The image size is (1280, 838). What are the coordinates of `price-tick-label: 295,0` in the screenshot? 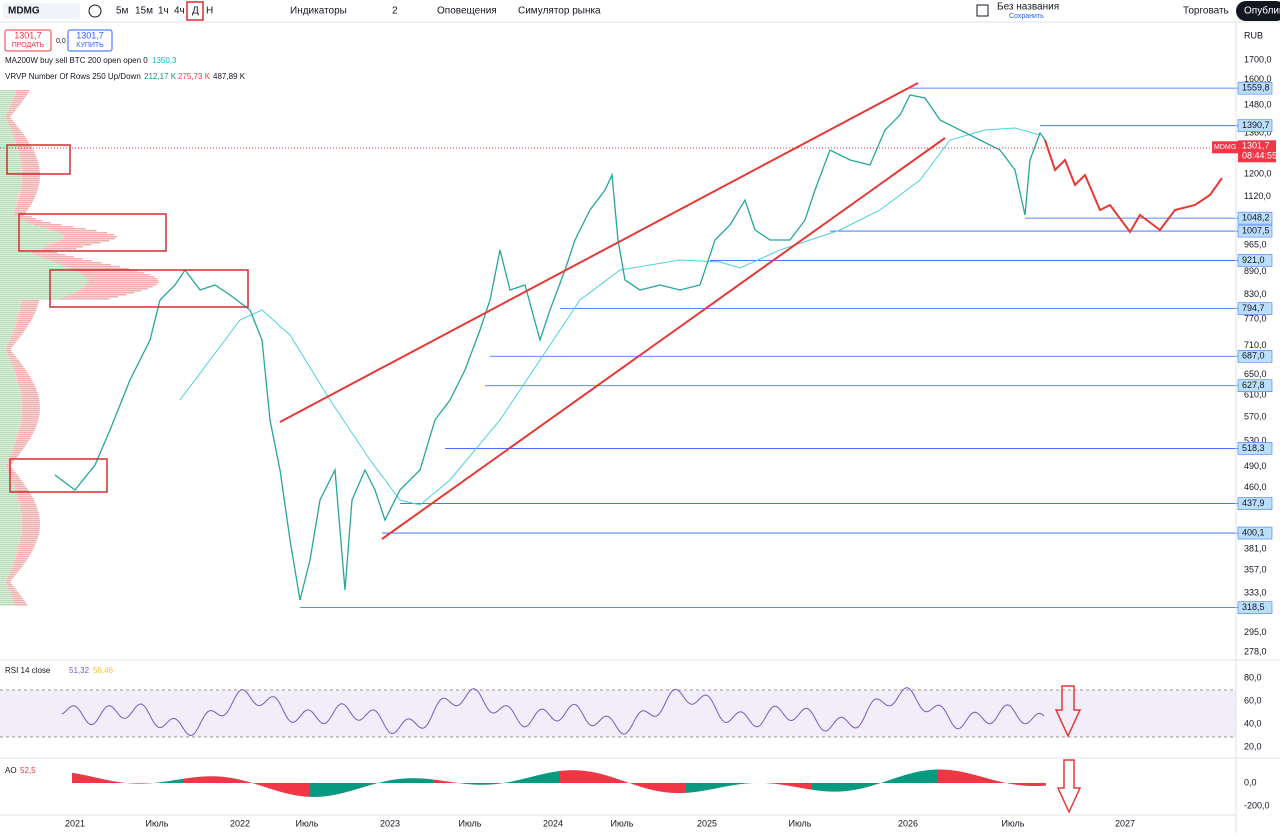 It's located at (1255, 632).